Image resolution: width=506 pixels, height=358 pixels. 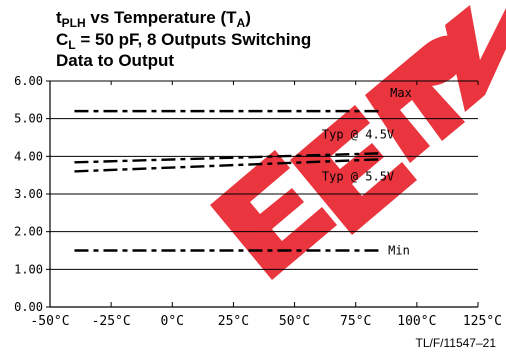 What do you see at coordinates (28, 81) in the screenshot?
I see `y-tick-label: 6.00` at bounding box center [28, 81].